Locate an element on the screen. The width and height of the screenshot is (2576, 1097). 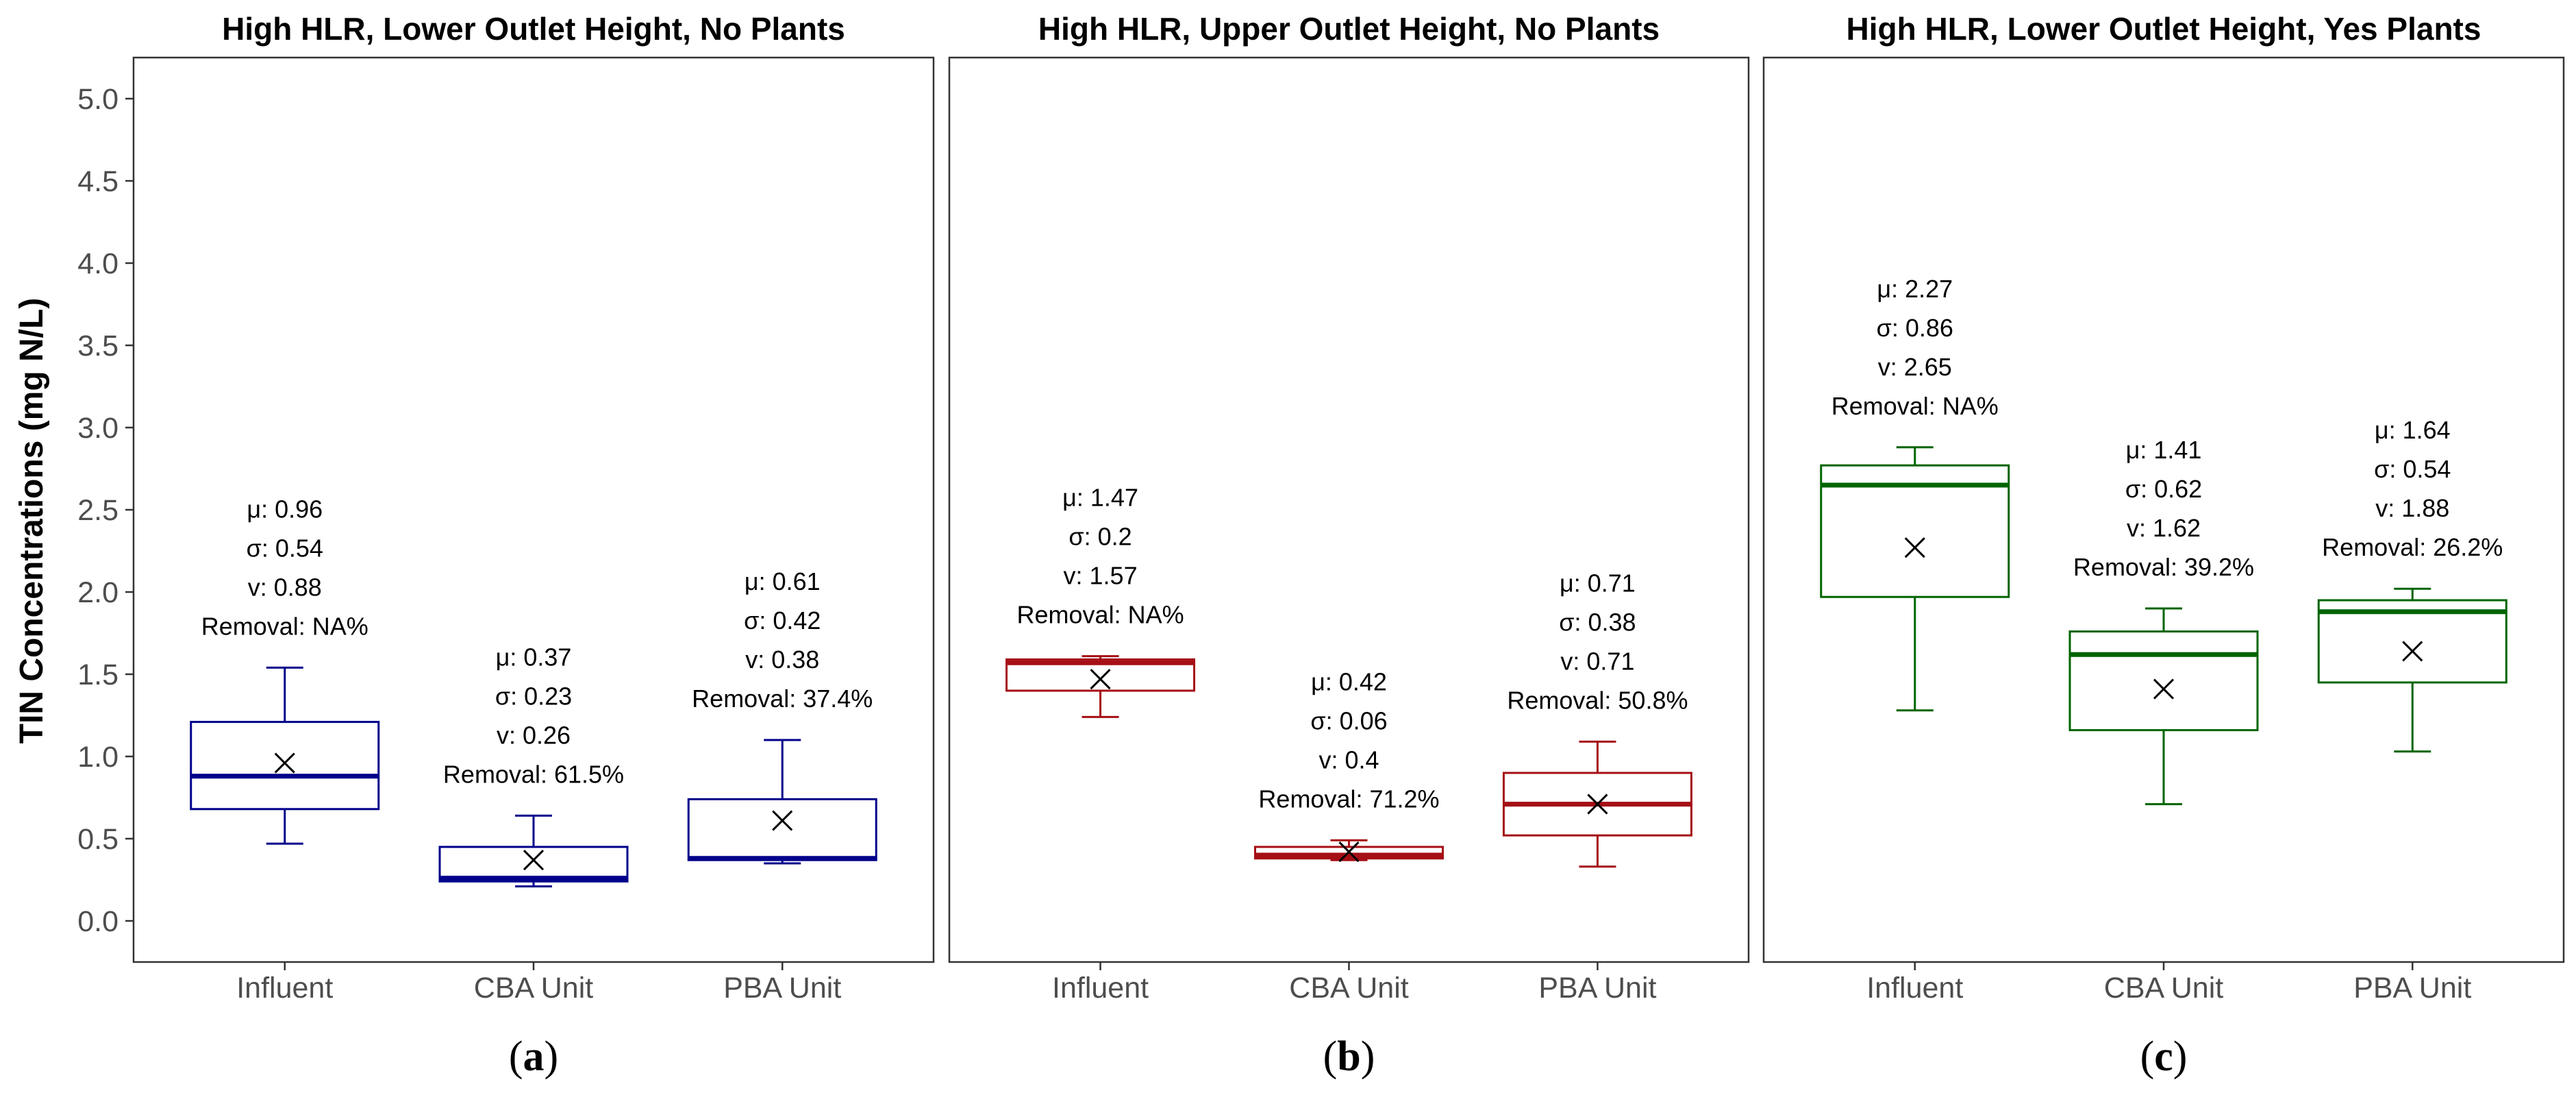
stat-annotation: Removal: 37.4% is located at coordinates (782, 699).